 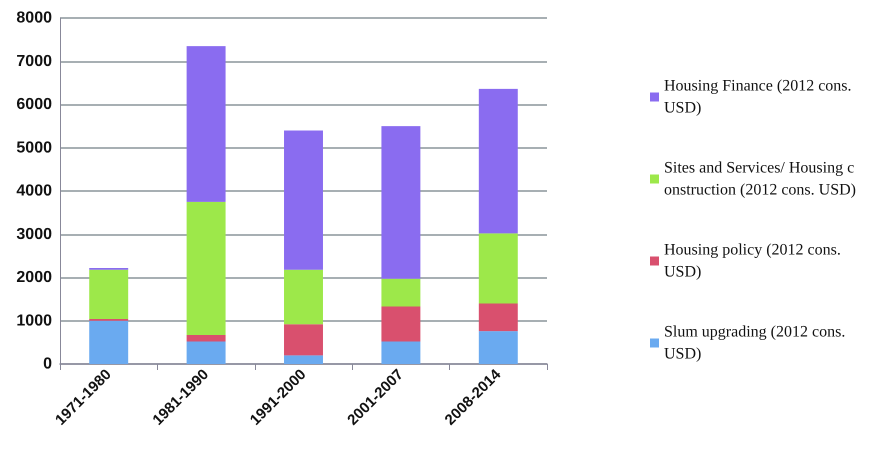 I want to click on y-tick-label: 2000, so click(x=34, y=277).